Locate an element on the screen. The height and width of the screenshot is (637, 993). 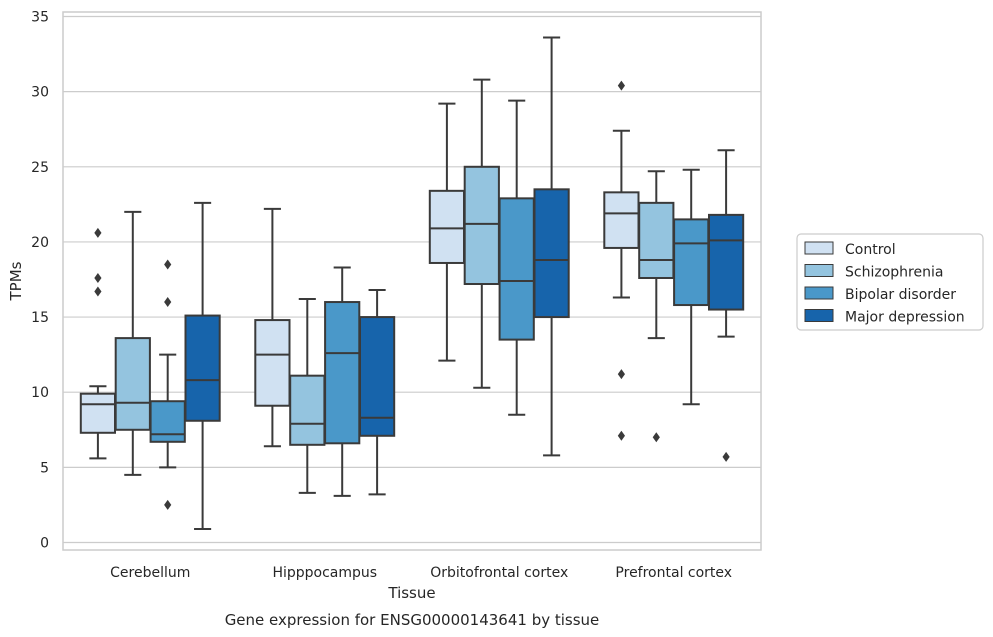
y-tick-label: 15 is located at coordinates (40, 318).